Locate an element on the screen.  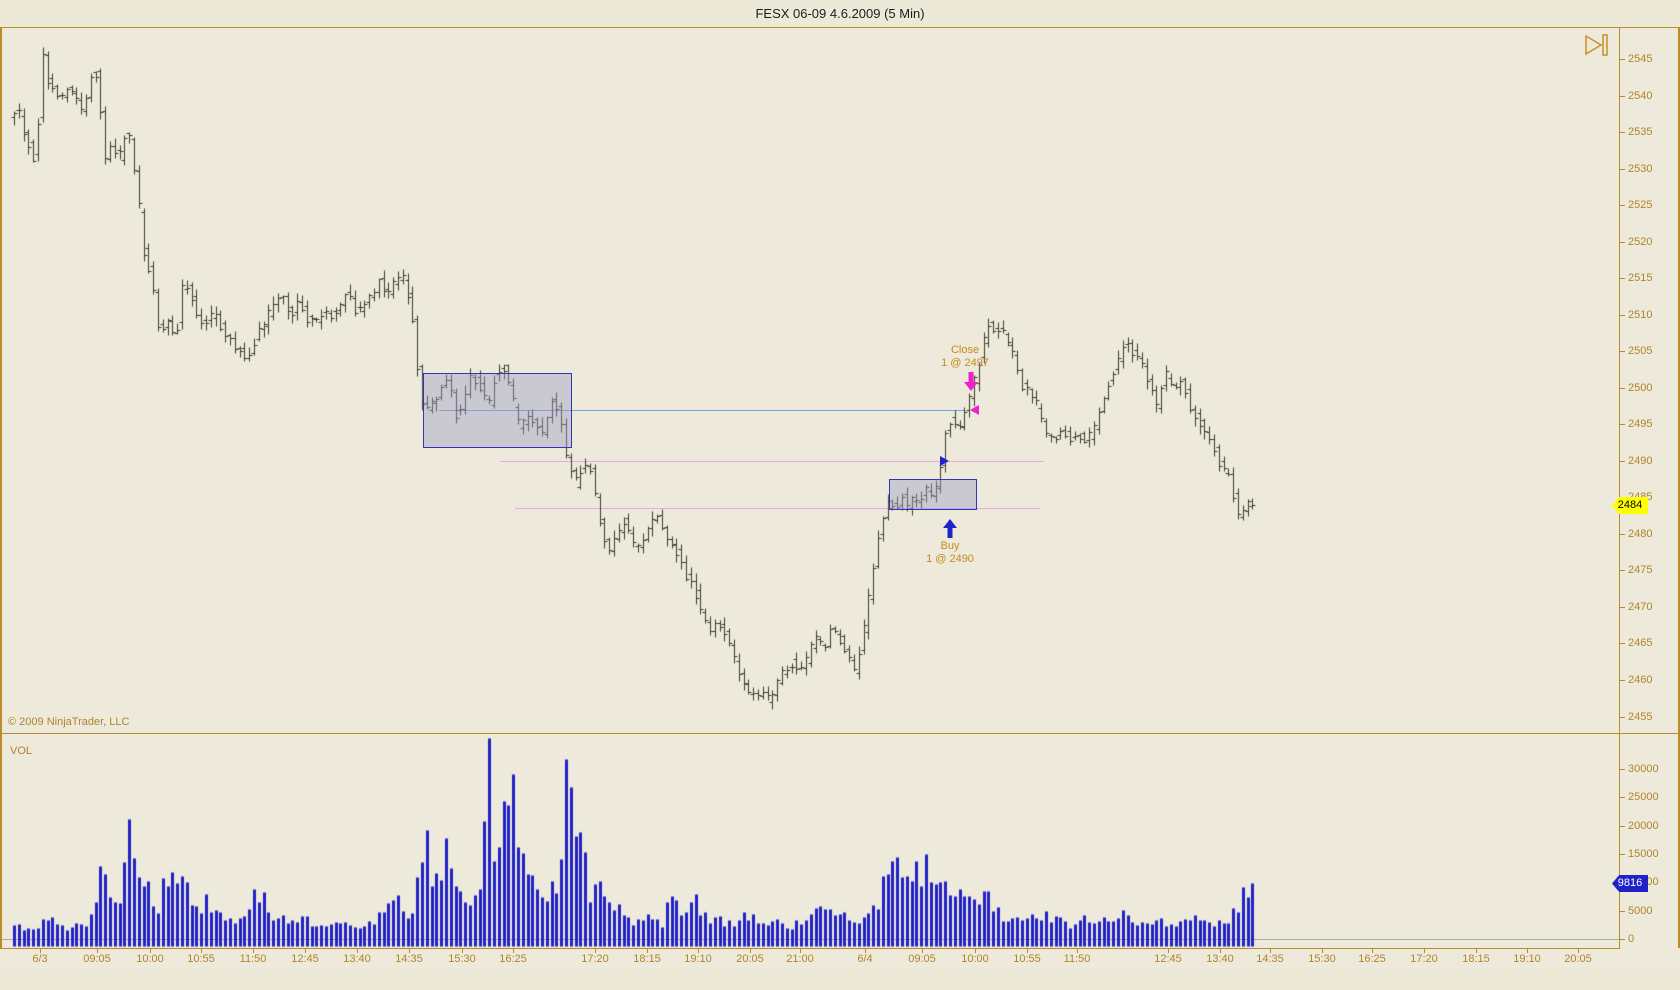
chart-title: FESX 06-09 4.6.2009 (5 Min) is located at coordinates (840, 13).